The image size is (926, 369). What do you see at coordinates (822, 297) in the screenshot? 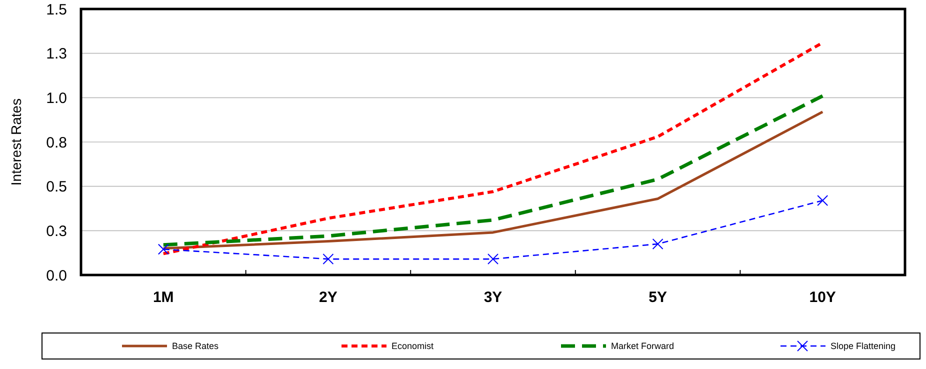
I see `x-tick-label: 10Y` at bounding box center [822, 297].